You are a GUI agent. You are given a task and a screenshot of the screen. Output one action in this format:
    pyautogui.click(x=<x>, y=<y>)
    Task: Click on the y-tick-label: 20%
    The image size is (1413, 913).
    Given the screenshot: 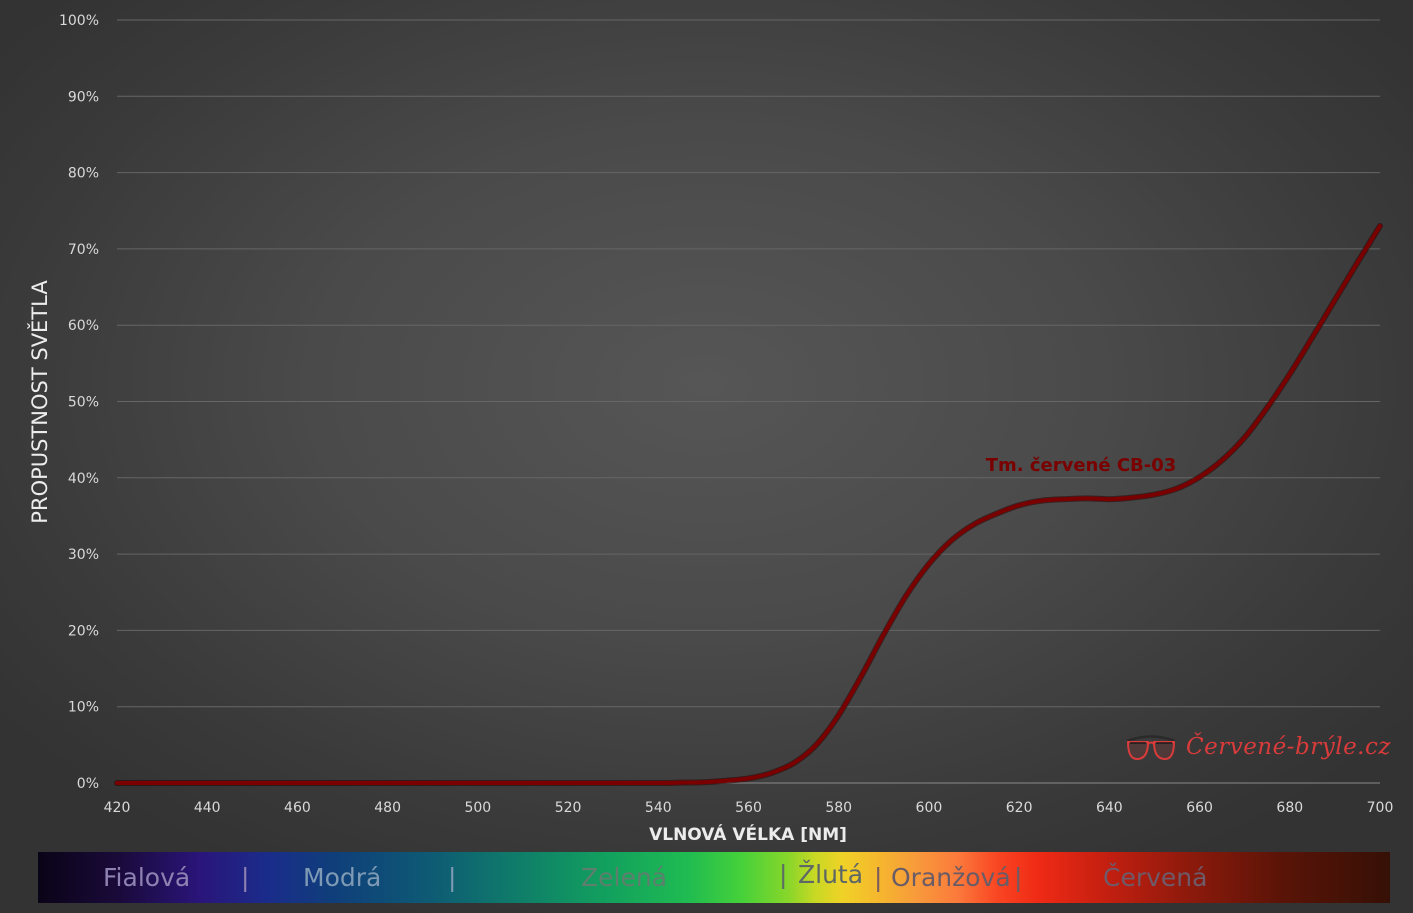 What is the action you would take?
    pyautogui.click(x=83, y=631)
    